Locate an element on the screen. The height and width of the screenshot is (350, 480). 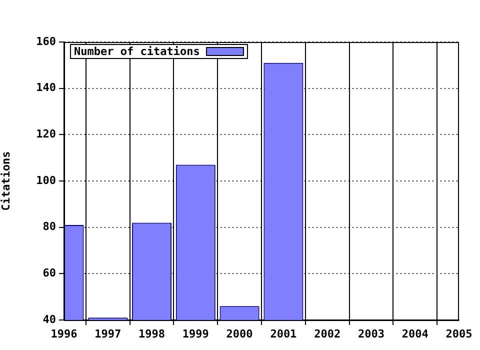
x-tick-label: 2004 is located at coordinates (415, 333).